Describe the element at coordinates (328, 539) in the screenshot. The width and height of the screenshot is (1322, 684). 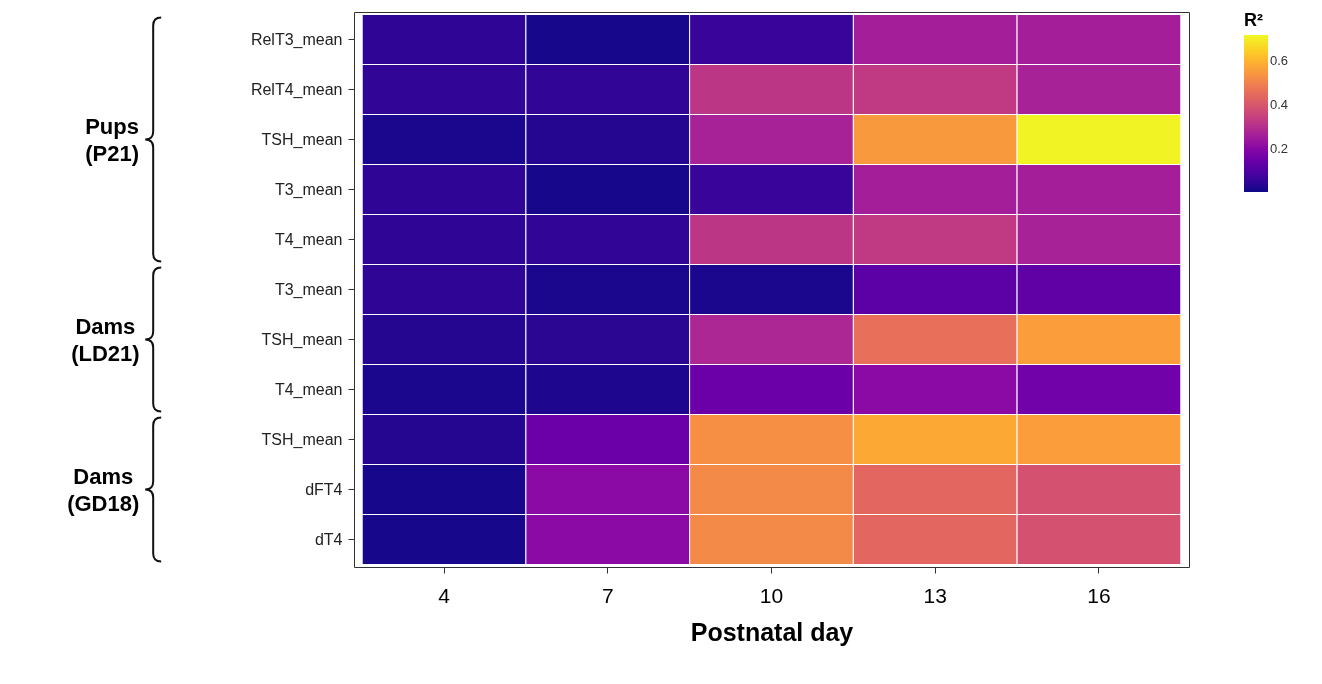
I see `y-tick-label: dT4` at that location.